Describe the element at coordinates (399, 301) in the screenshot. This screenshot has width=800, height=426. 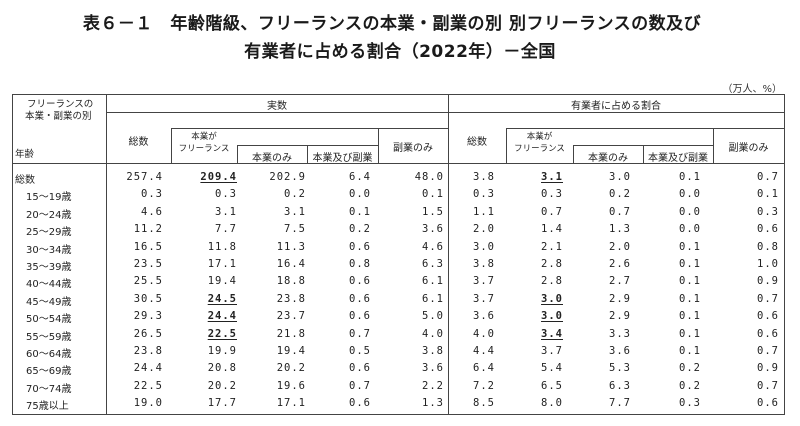
I see `table-row: 45～49歳 30.5 24.5 23.8 0.6 6.1 3.7 3.0 2.9 0.1 0.7` at that location.